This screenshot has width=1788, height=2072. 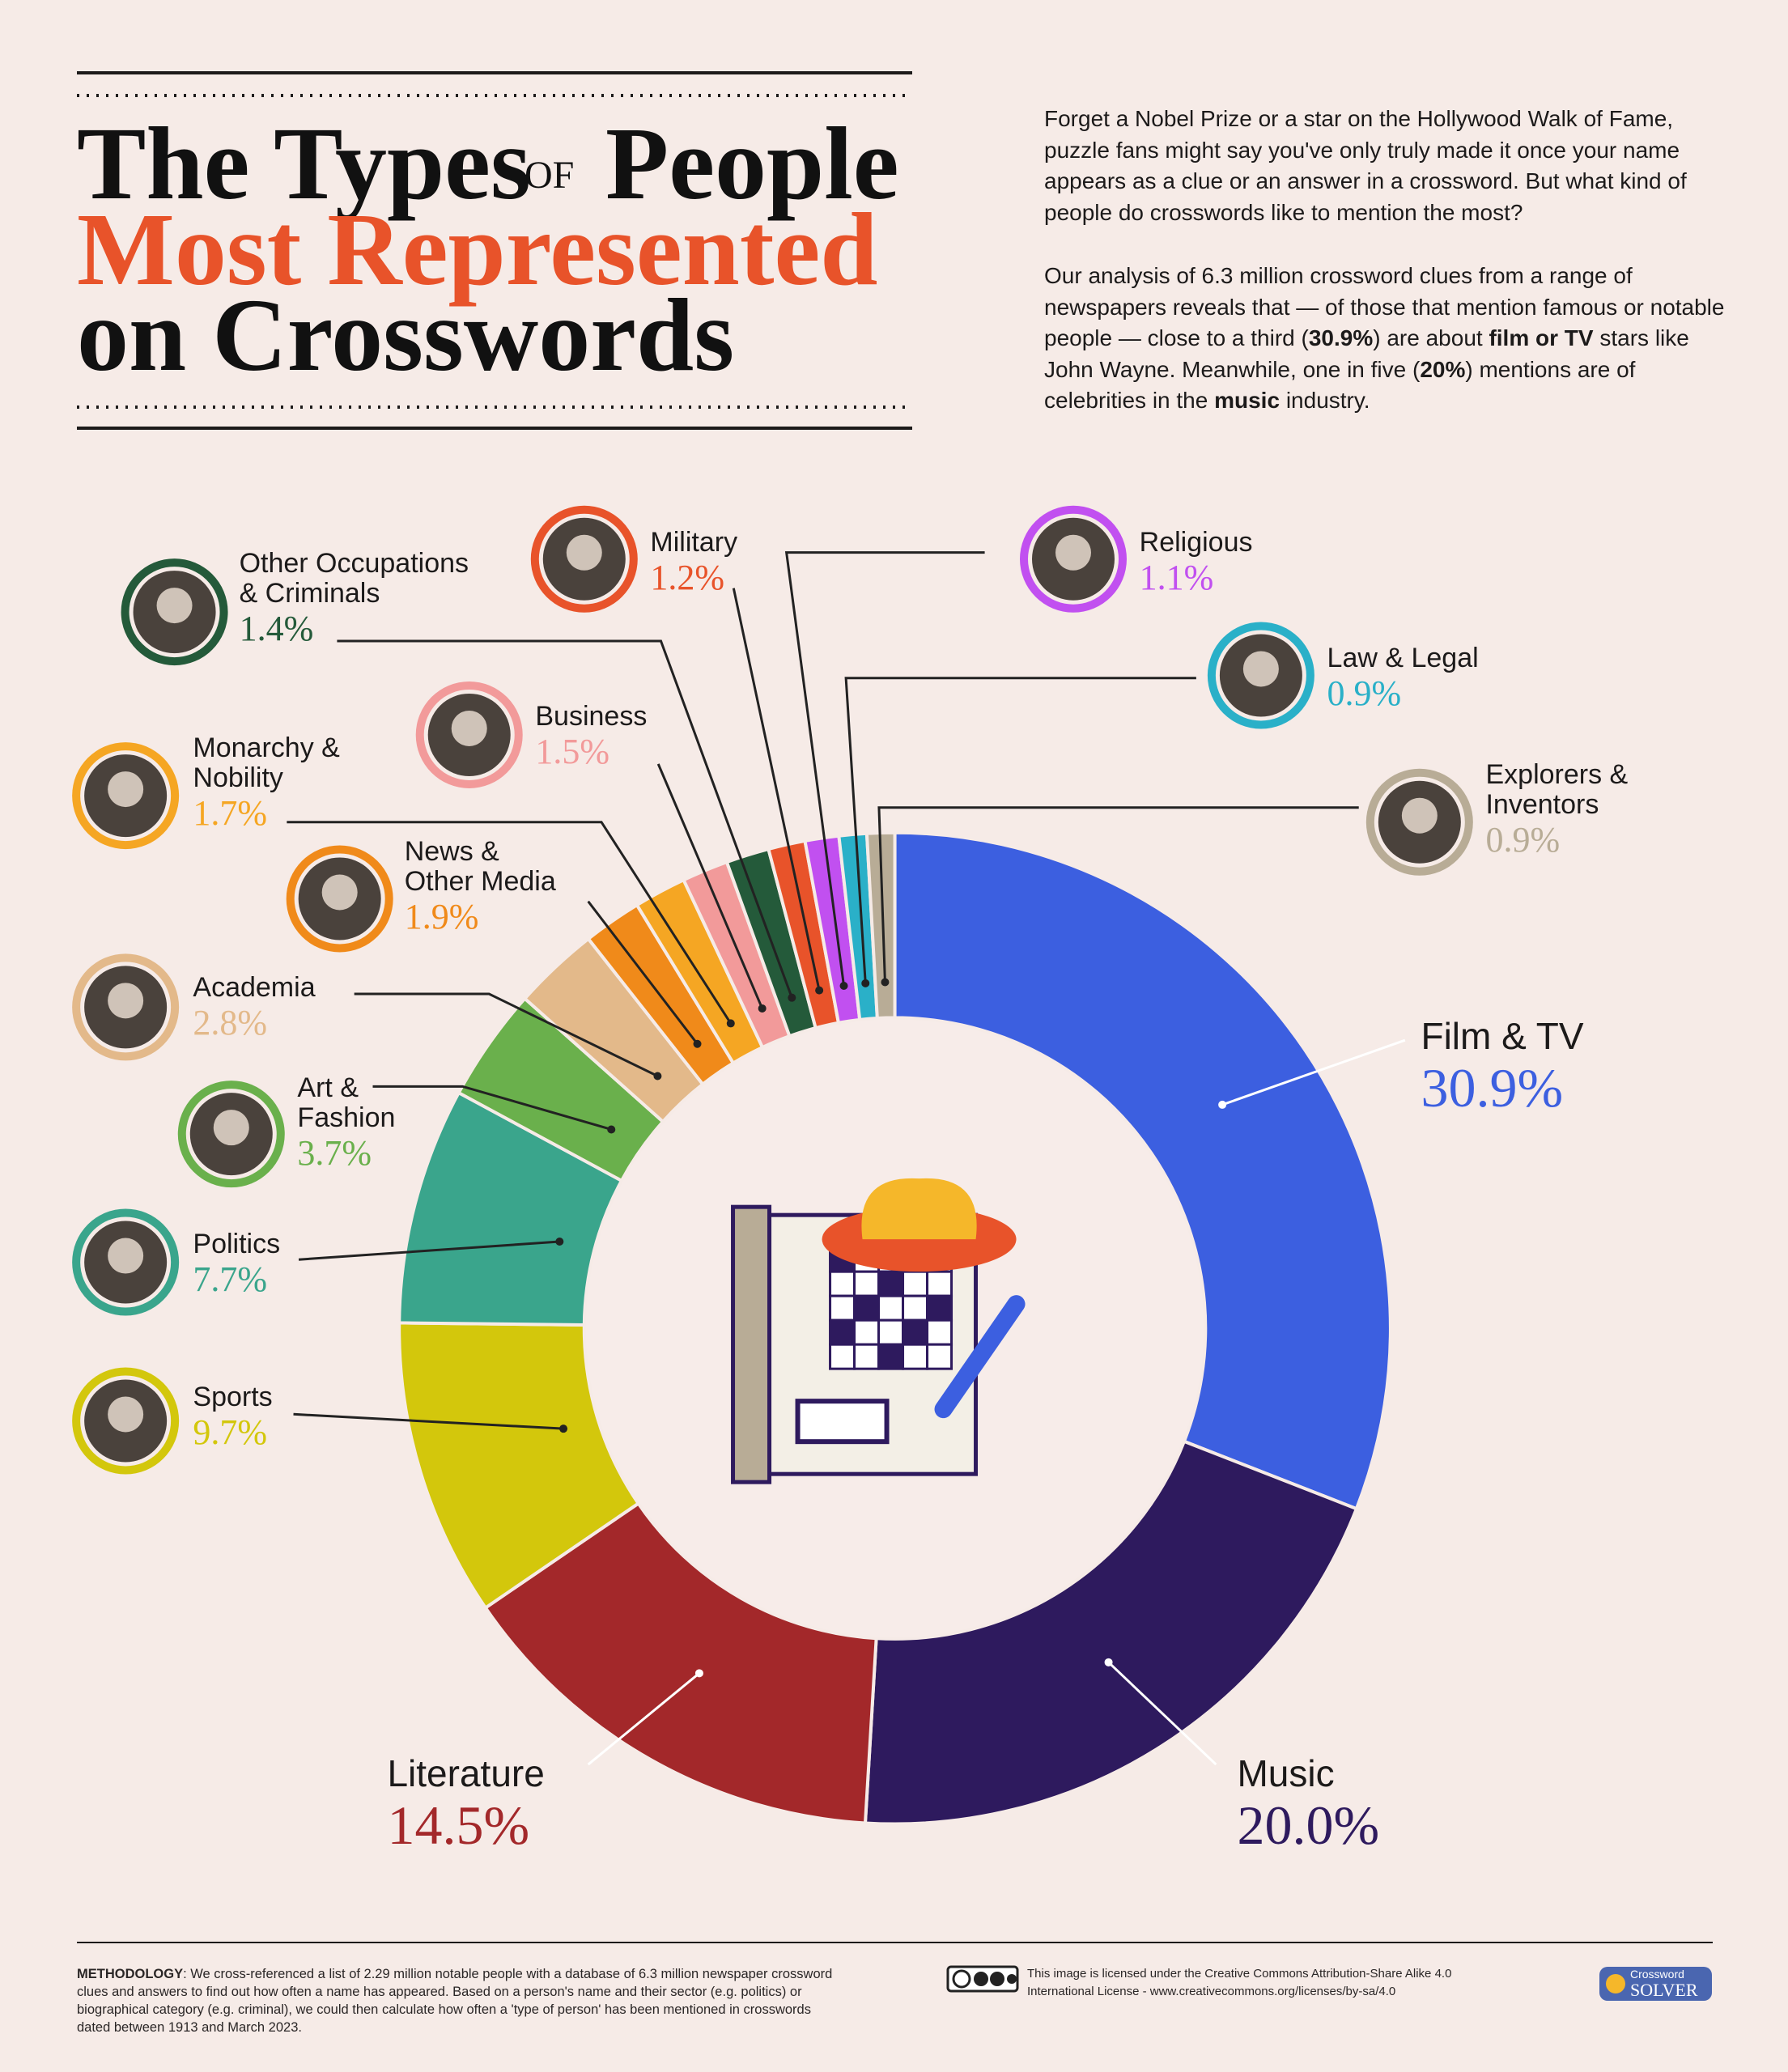 I want to click on pencil, so click(x=980, y=1357).